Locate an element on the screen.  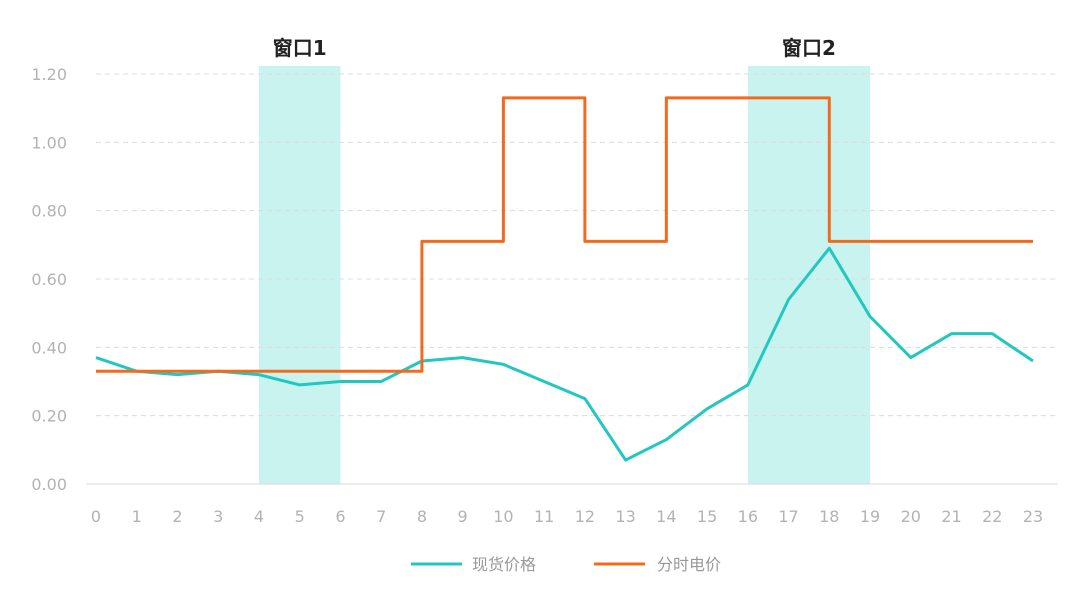
x-tick-label: 23 is located at coordinates (1033, 516).